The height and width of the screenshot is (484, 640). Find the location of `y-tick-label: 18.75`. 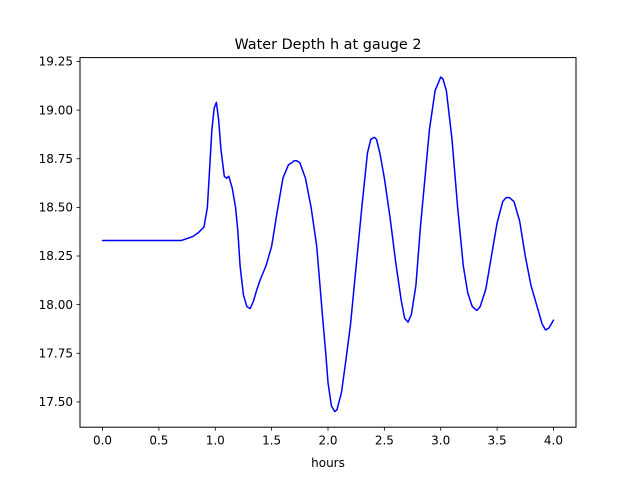

y-tick-label: 18.75 is located at coordinates (56, 159).